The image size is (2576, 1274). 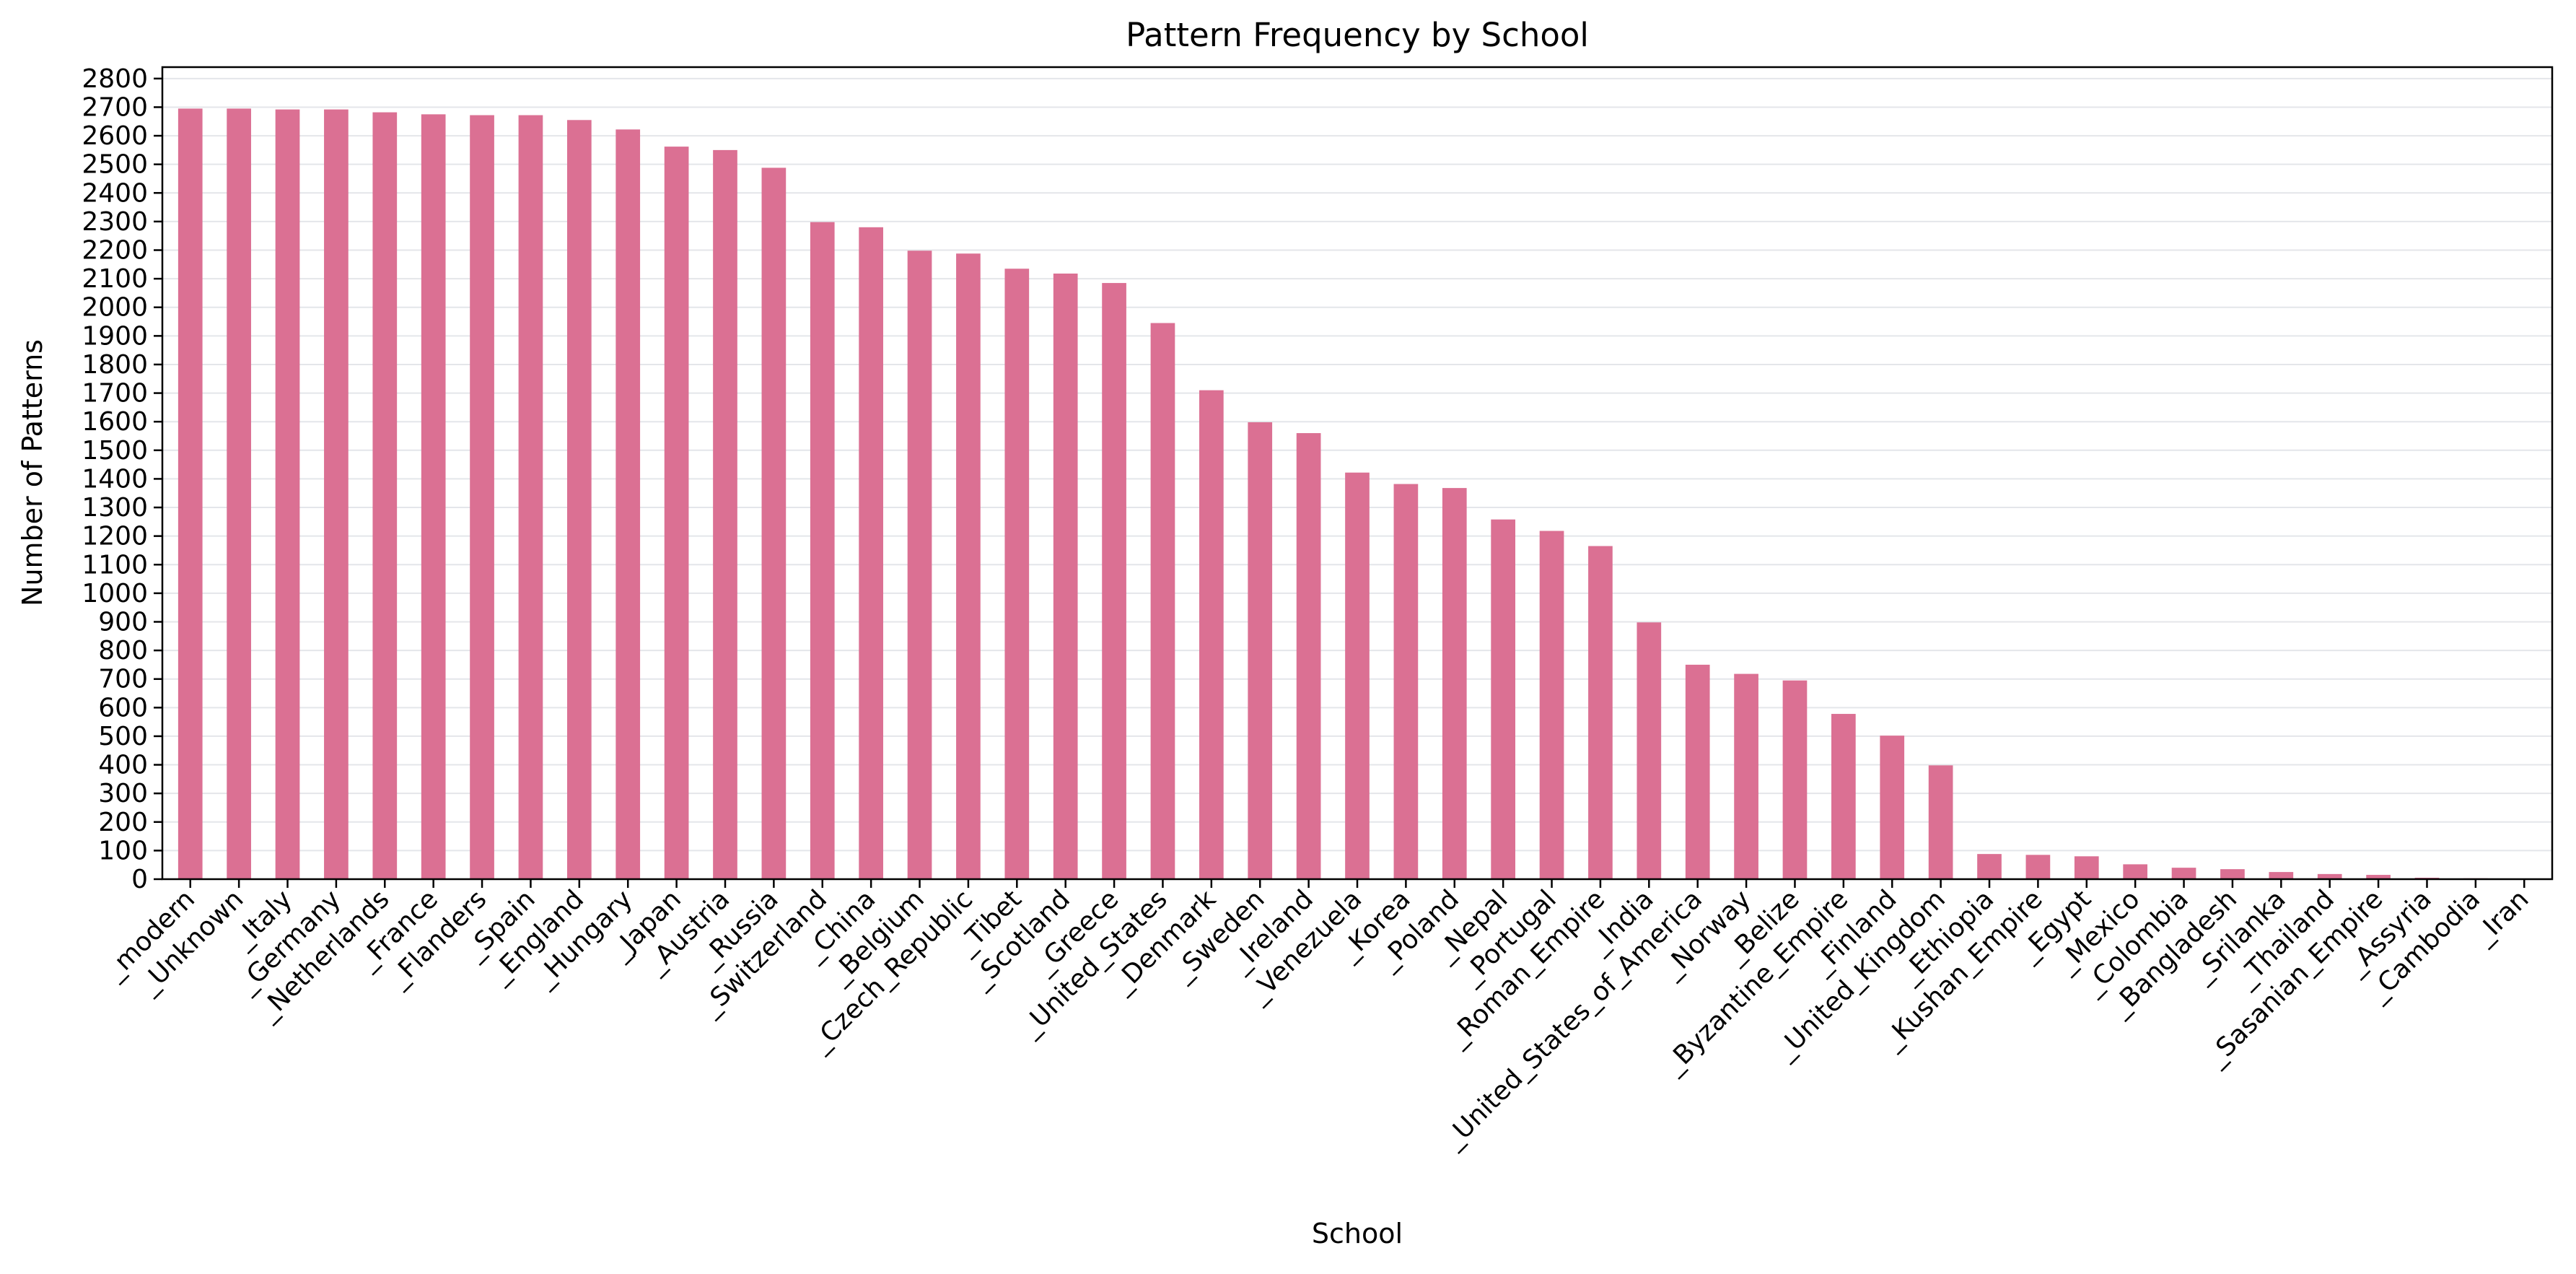 I want to click on y-tick-label: 2300, so click(x=115, y=222).